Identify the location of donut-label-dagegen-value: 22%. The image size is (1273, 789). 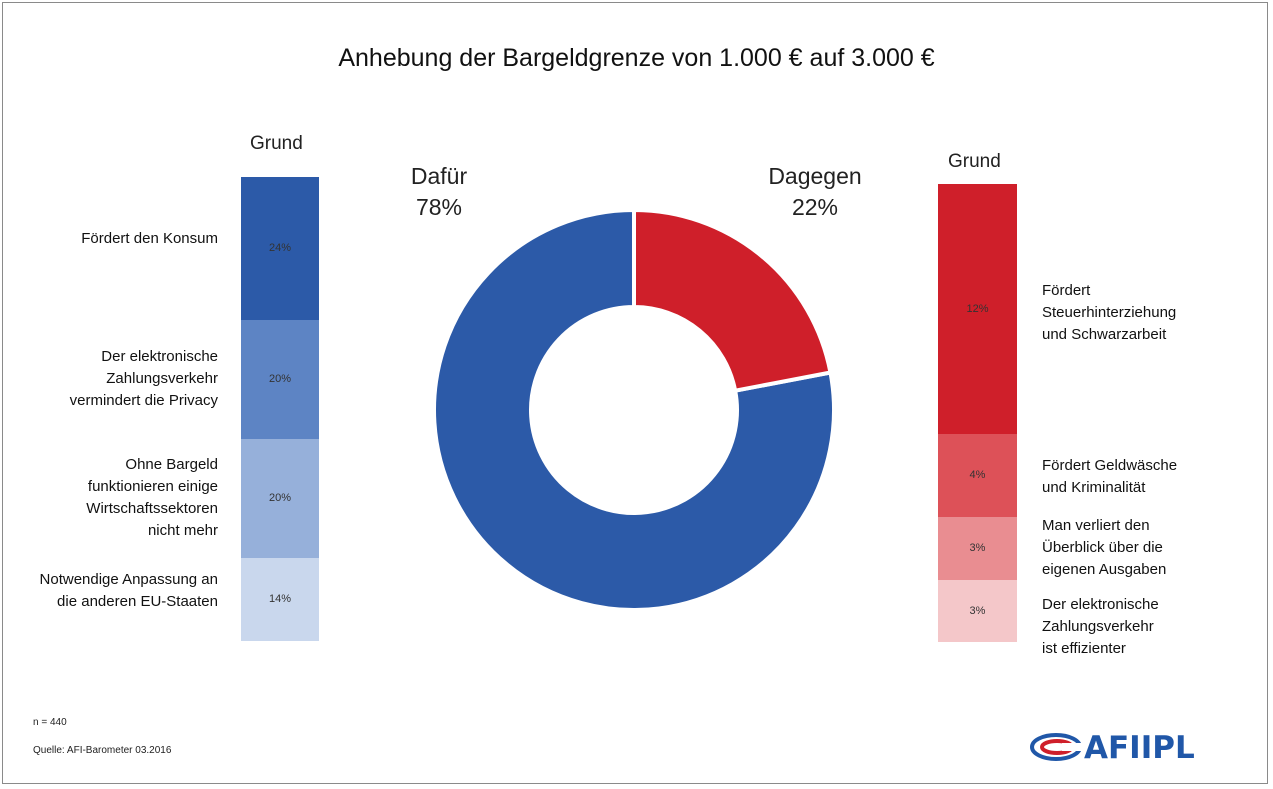
(815, 207).